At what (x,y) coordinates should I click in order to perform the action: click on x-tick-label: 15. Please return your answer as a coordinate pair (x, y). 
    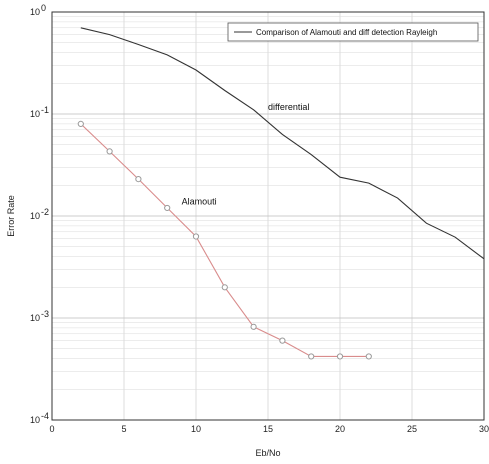
    Looking at the image, I should click on (268, 429).